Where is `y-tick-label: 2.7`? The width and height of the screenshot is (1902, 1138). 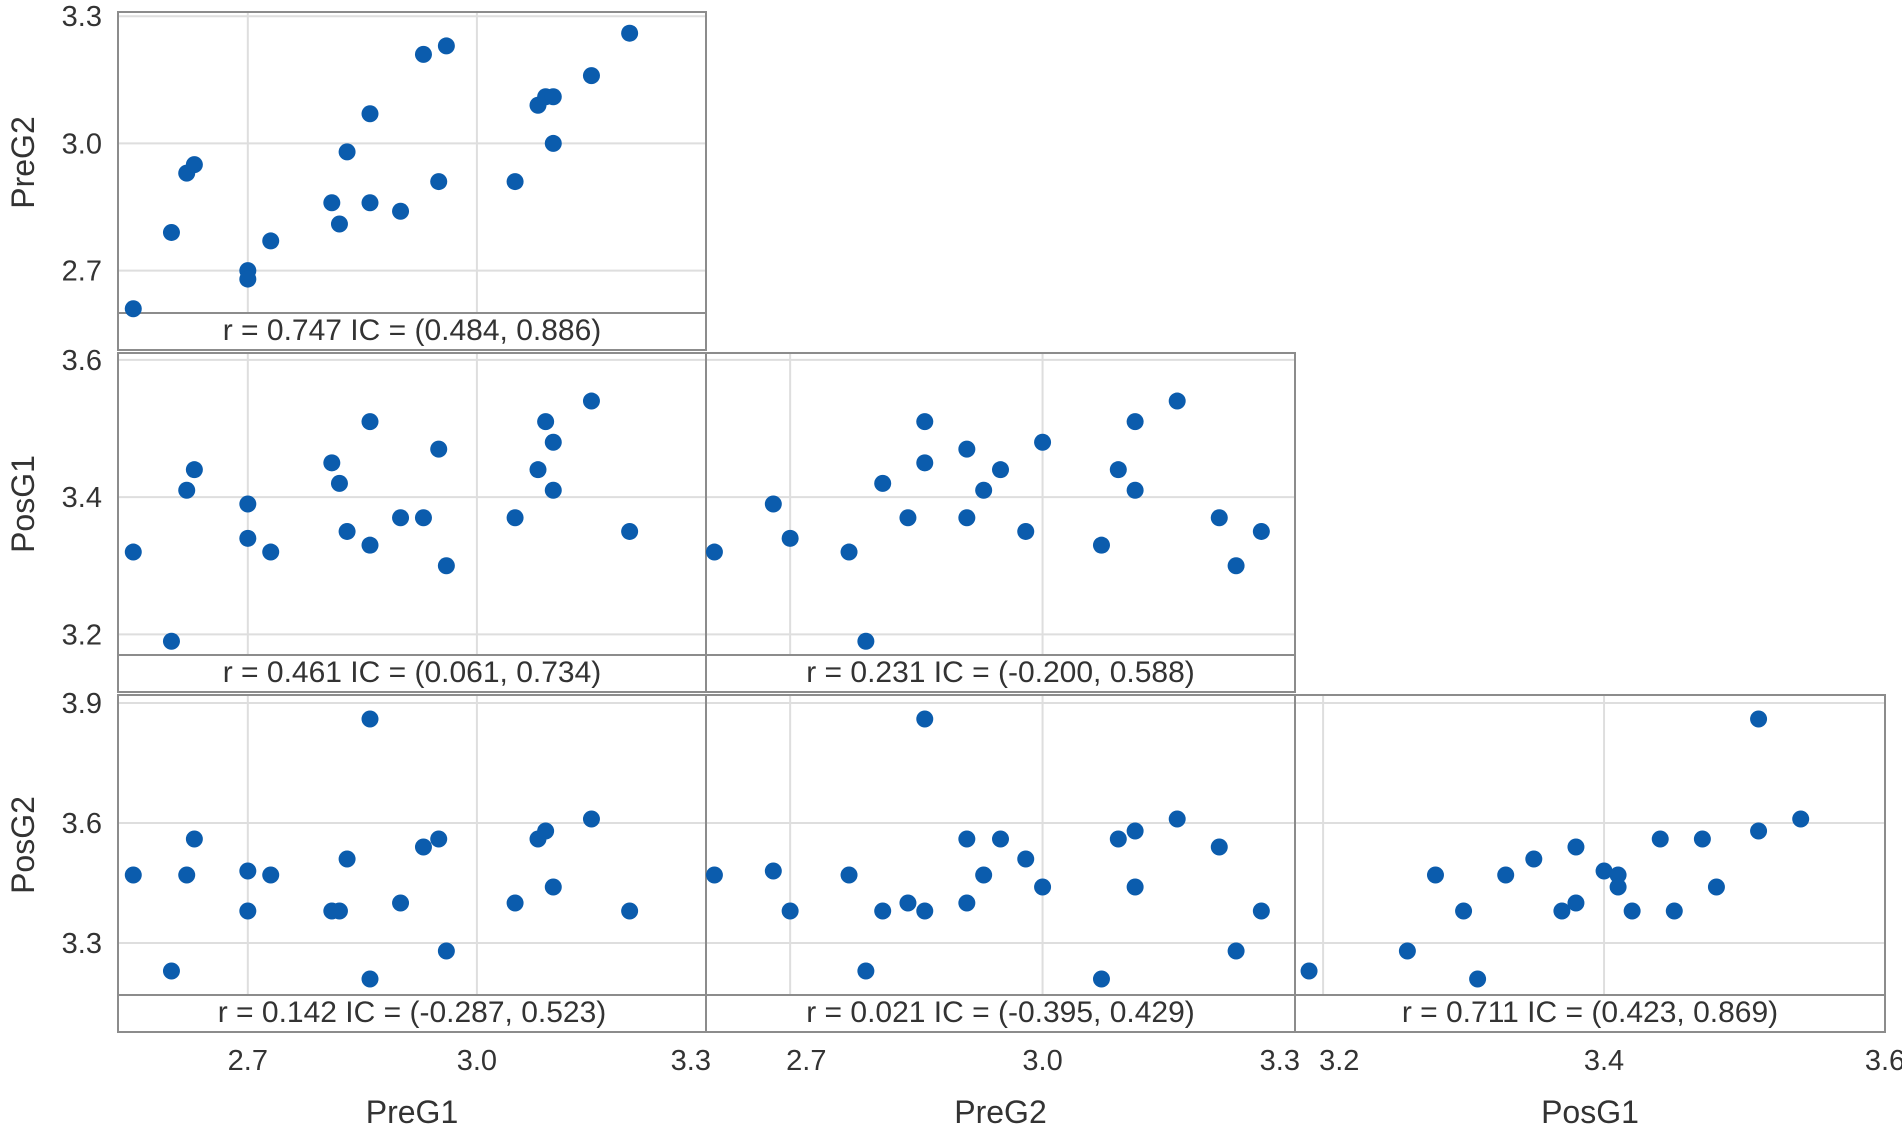
y-tick-label: 2.7 is located at coordinates (82, 272).